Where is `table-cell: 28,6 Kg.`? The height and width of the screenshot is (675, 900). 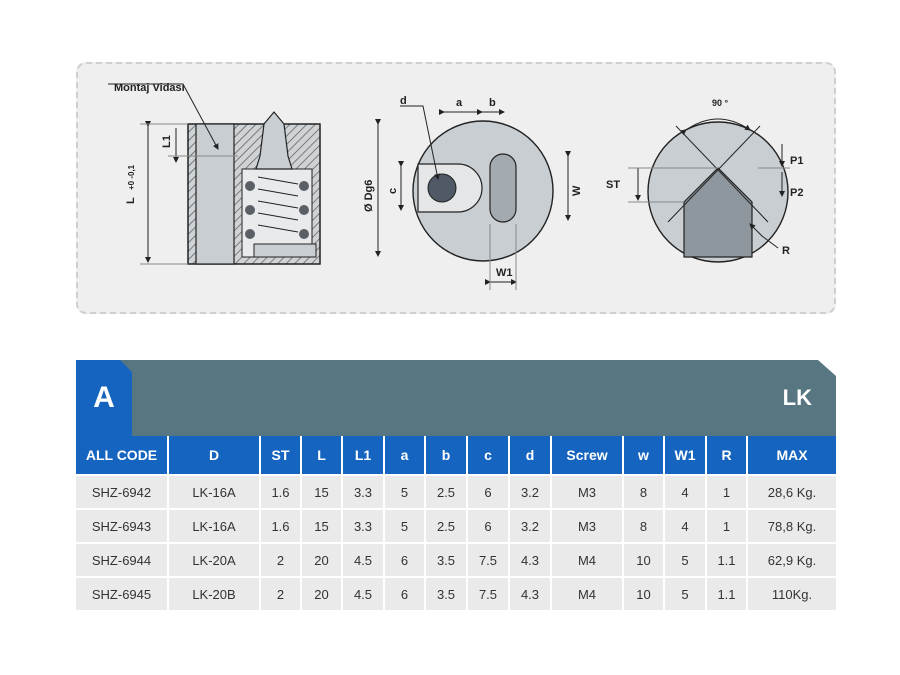
table-cell: 28,6 Kg. is located at coordinates (791, 491).